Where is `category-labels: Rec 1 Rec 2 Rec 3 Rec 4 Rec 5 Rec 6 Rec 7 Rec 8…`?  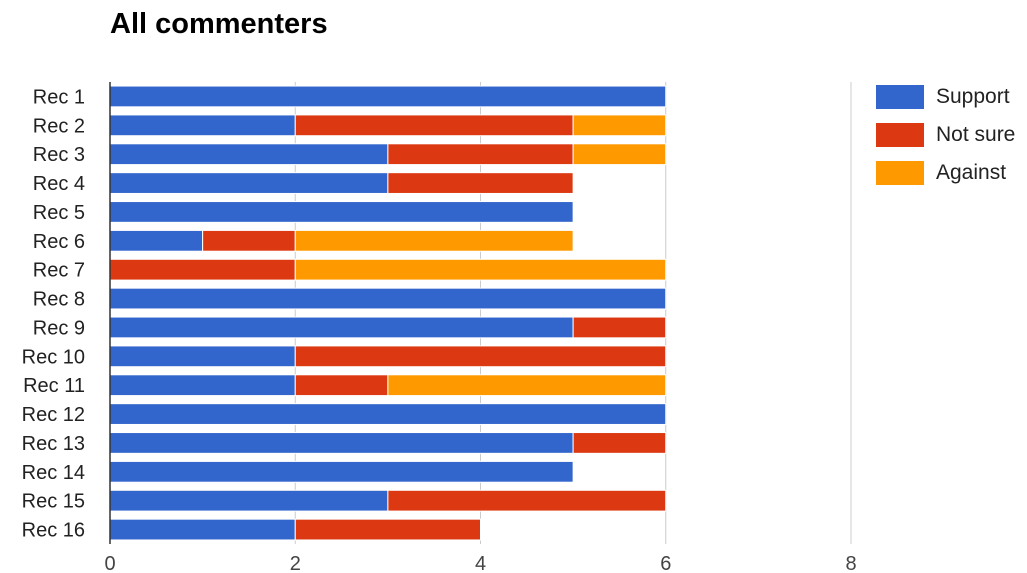
category-labels: Rec 1 Rec 2 Rec 3 Rec 4 Rec 5 Rec 6 Rec 7 Rec 8… is located at coordinates (53, 313).